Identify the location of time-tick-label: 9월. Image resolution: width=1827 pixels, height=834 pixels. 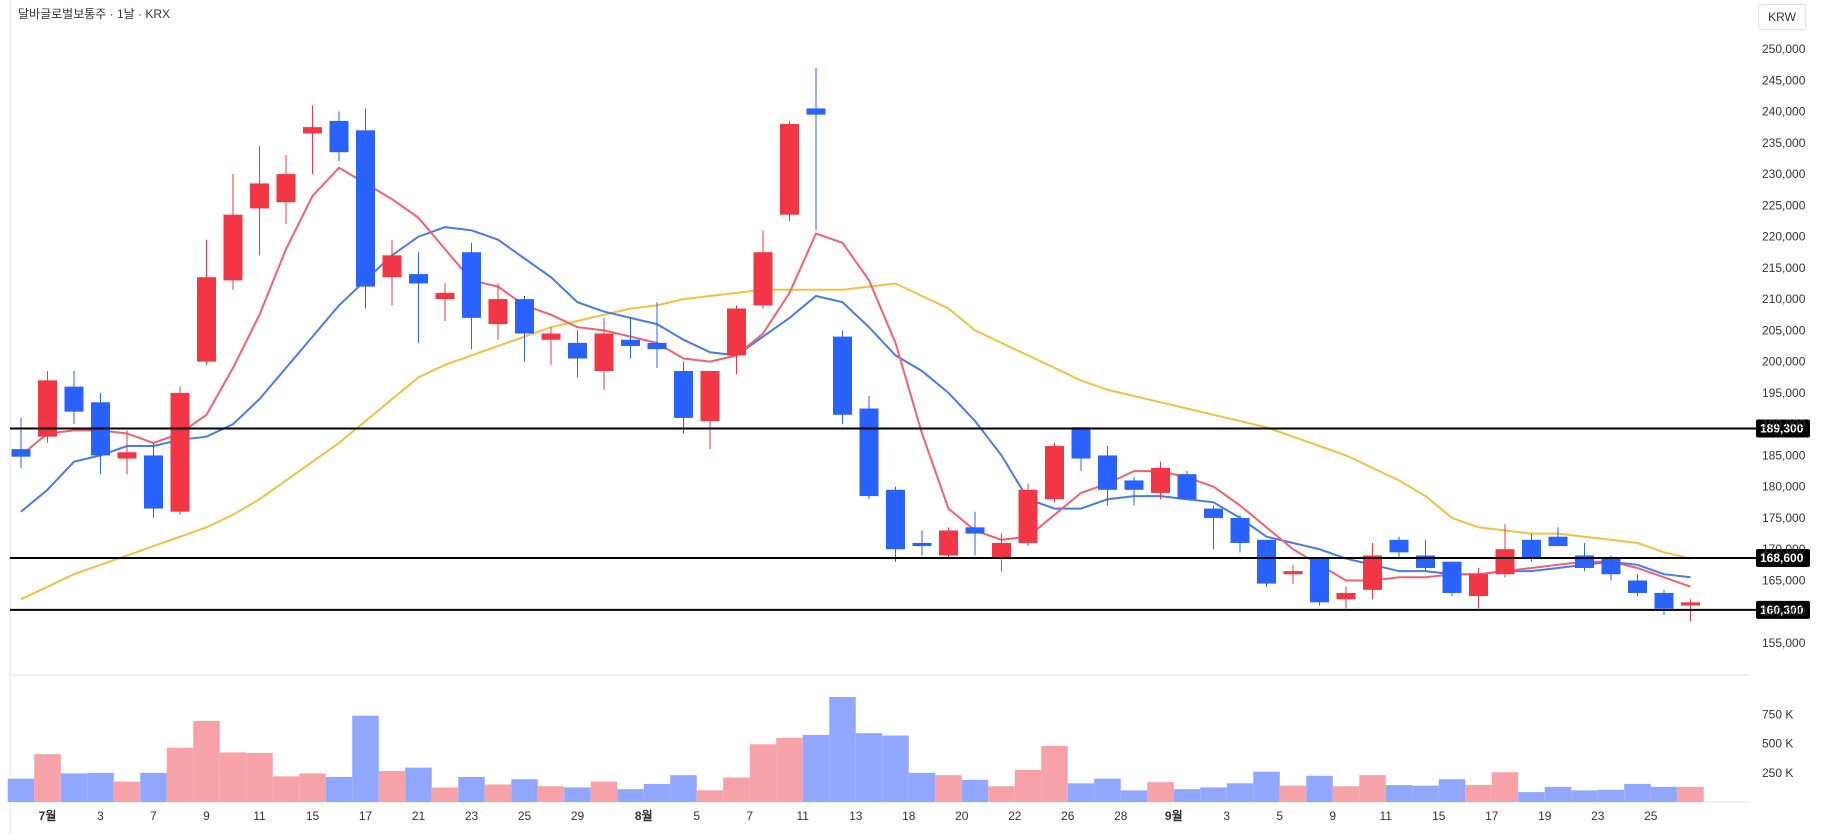
(1174, 815).